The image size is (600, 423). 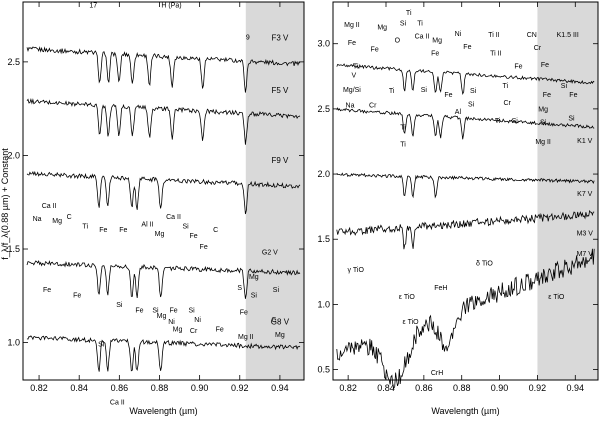 What do you see at coordinates (280, 90) in the screenshot?
I see `series-label: F5 V` at bounding box center [280, 90].